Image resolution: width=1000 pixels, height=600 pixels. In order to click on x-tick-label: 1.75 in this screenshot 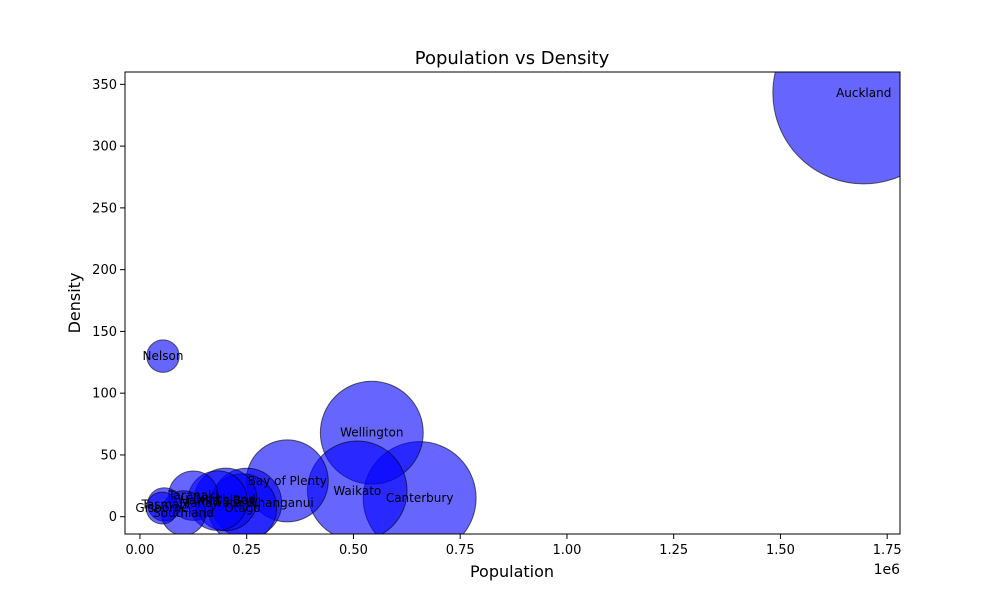, I will do `click(887, 550)`.